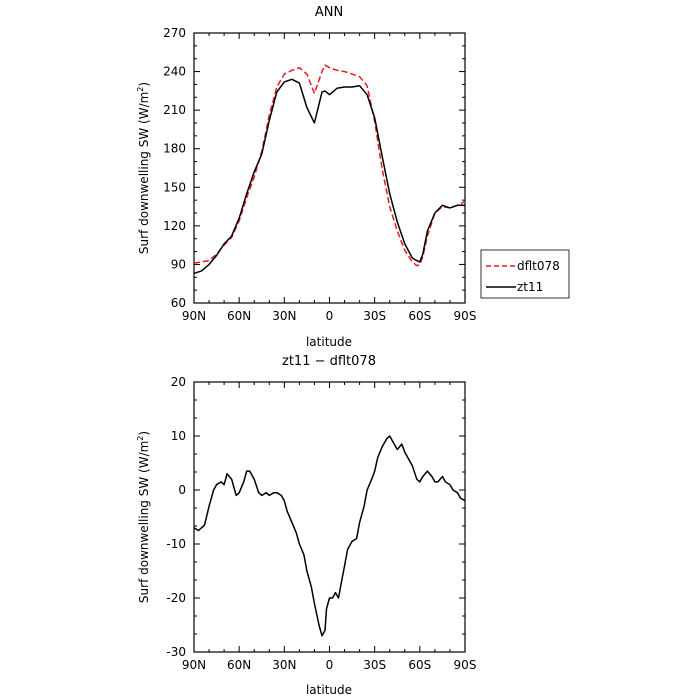 This screenshot has height=700, width=700. Describe the element at coordinates (174, 149) in the screenshot. I see `y-tick-label: 180` at that location.